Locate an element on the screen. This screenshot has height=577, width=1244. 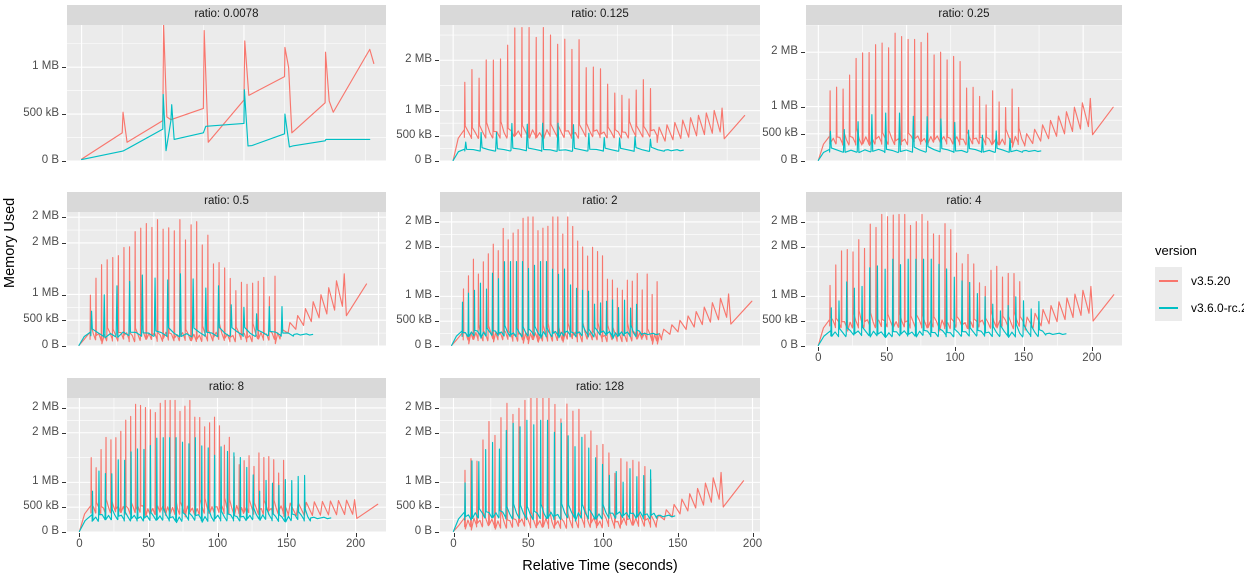
legend: version v3.5.20 v3.6.0-rc.2 is located at coordinates (1199, 282).